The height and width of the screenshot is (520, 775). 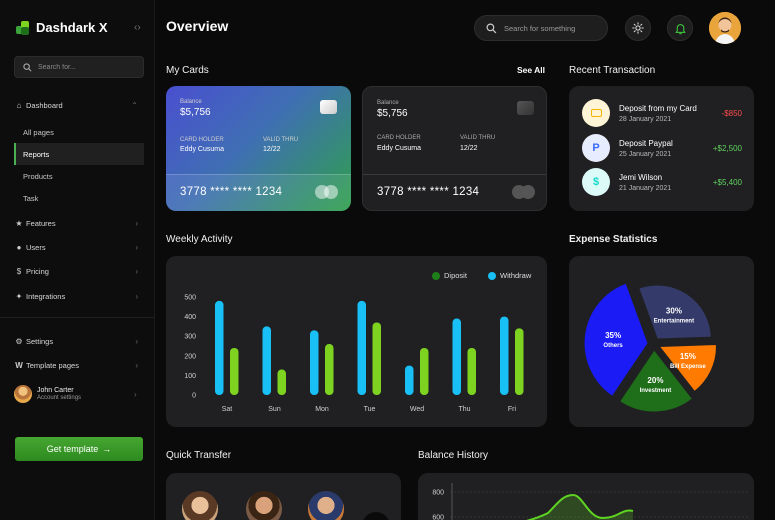 I want to click on quick-transfer-title: Quick Transfer, so click(x=199, y=455).